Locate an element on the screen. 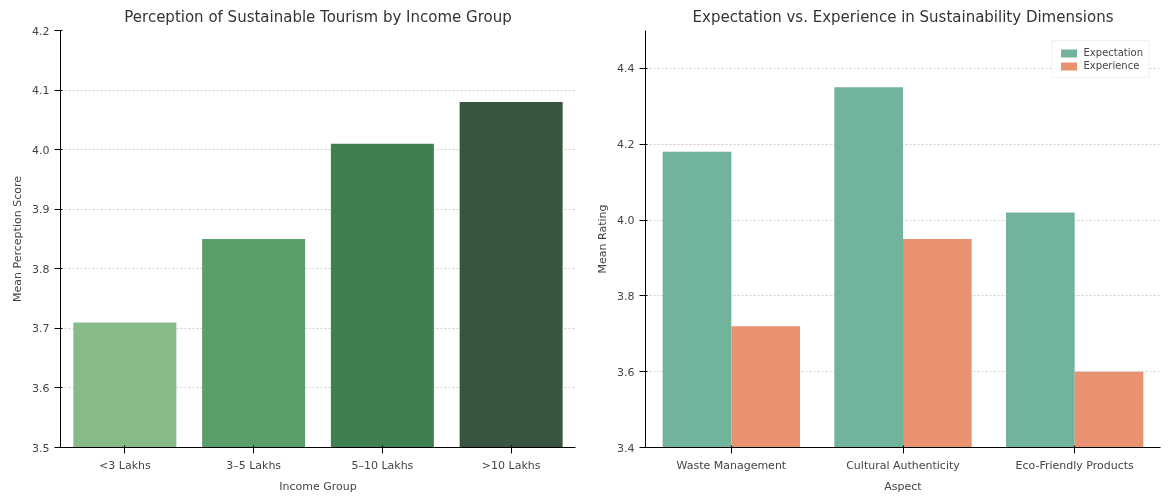 The image size is (1176, 500). y-tick-label: 3.7 is located at coordinates (41, 329).